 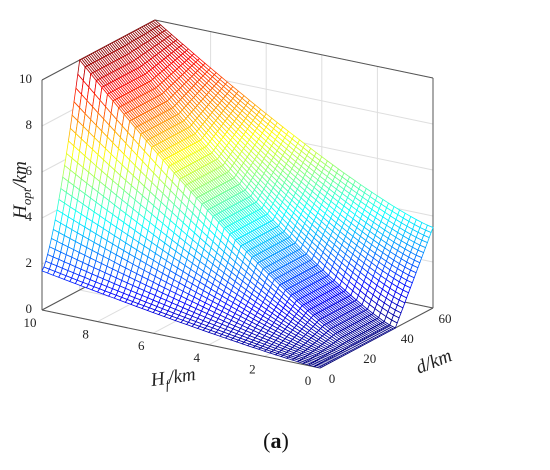 I want to click on tick-label-d: 40, so click(x=407, y=338).